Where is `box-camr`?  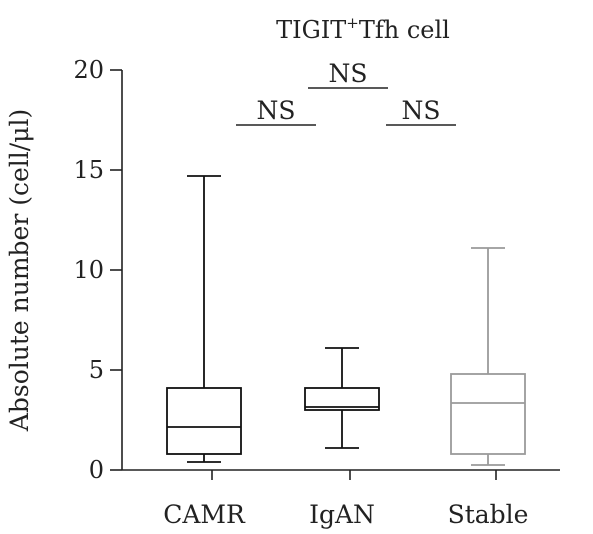
box-camr is located at coordinates (204, 319).